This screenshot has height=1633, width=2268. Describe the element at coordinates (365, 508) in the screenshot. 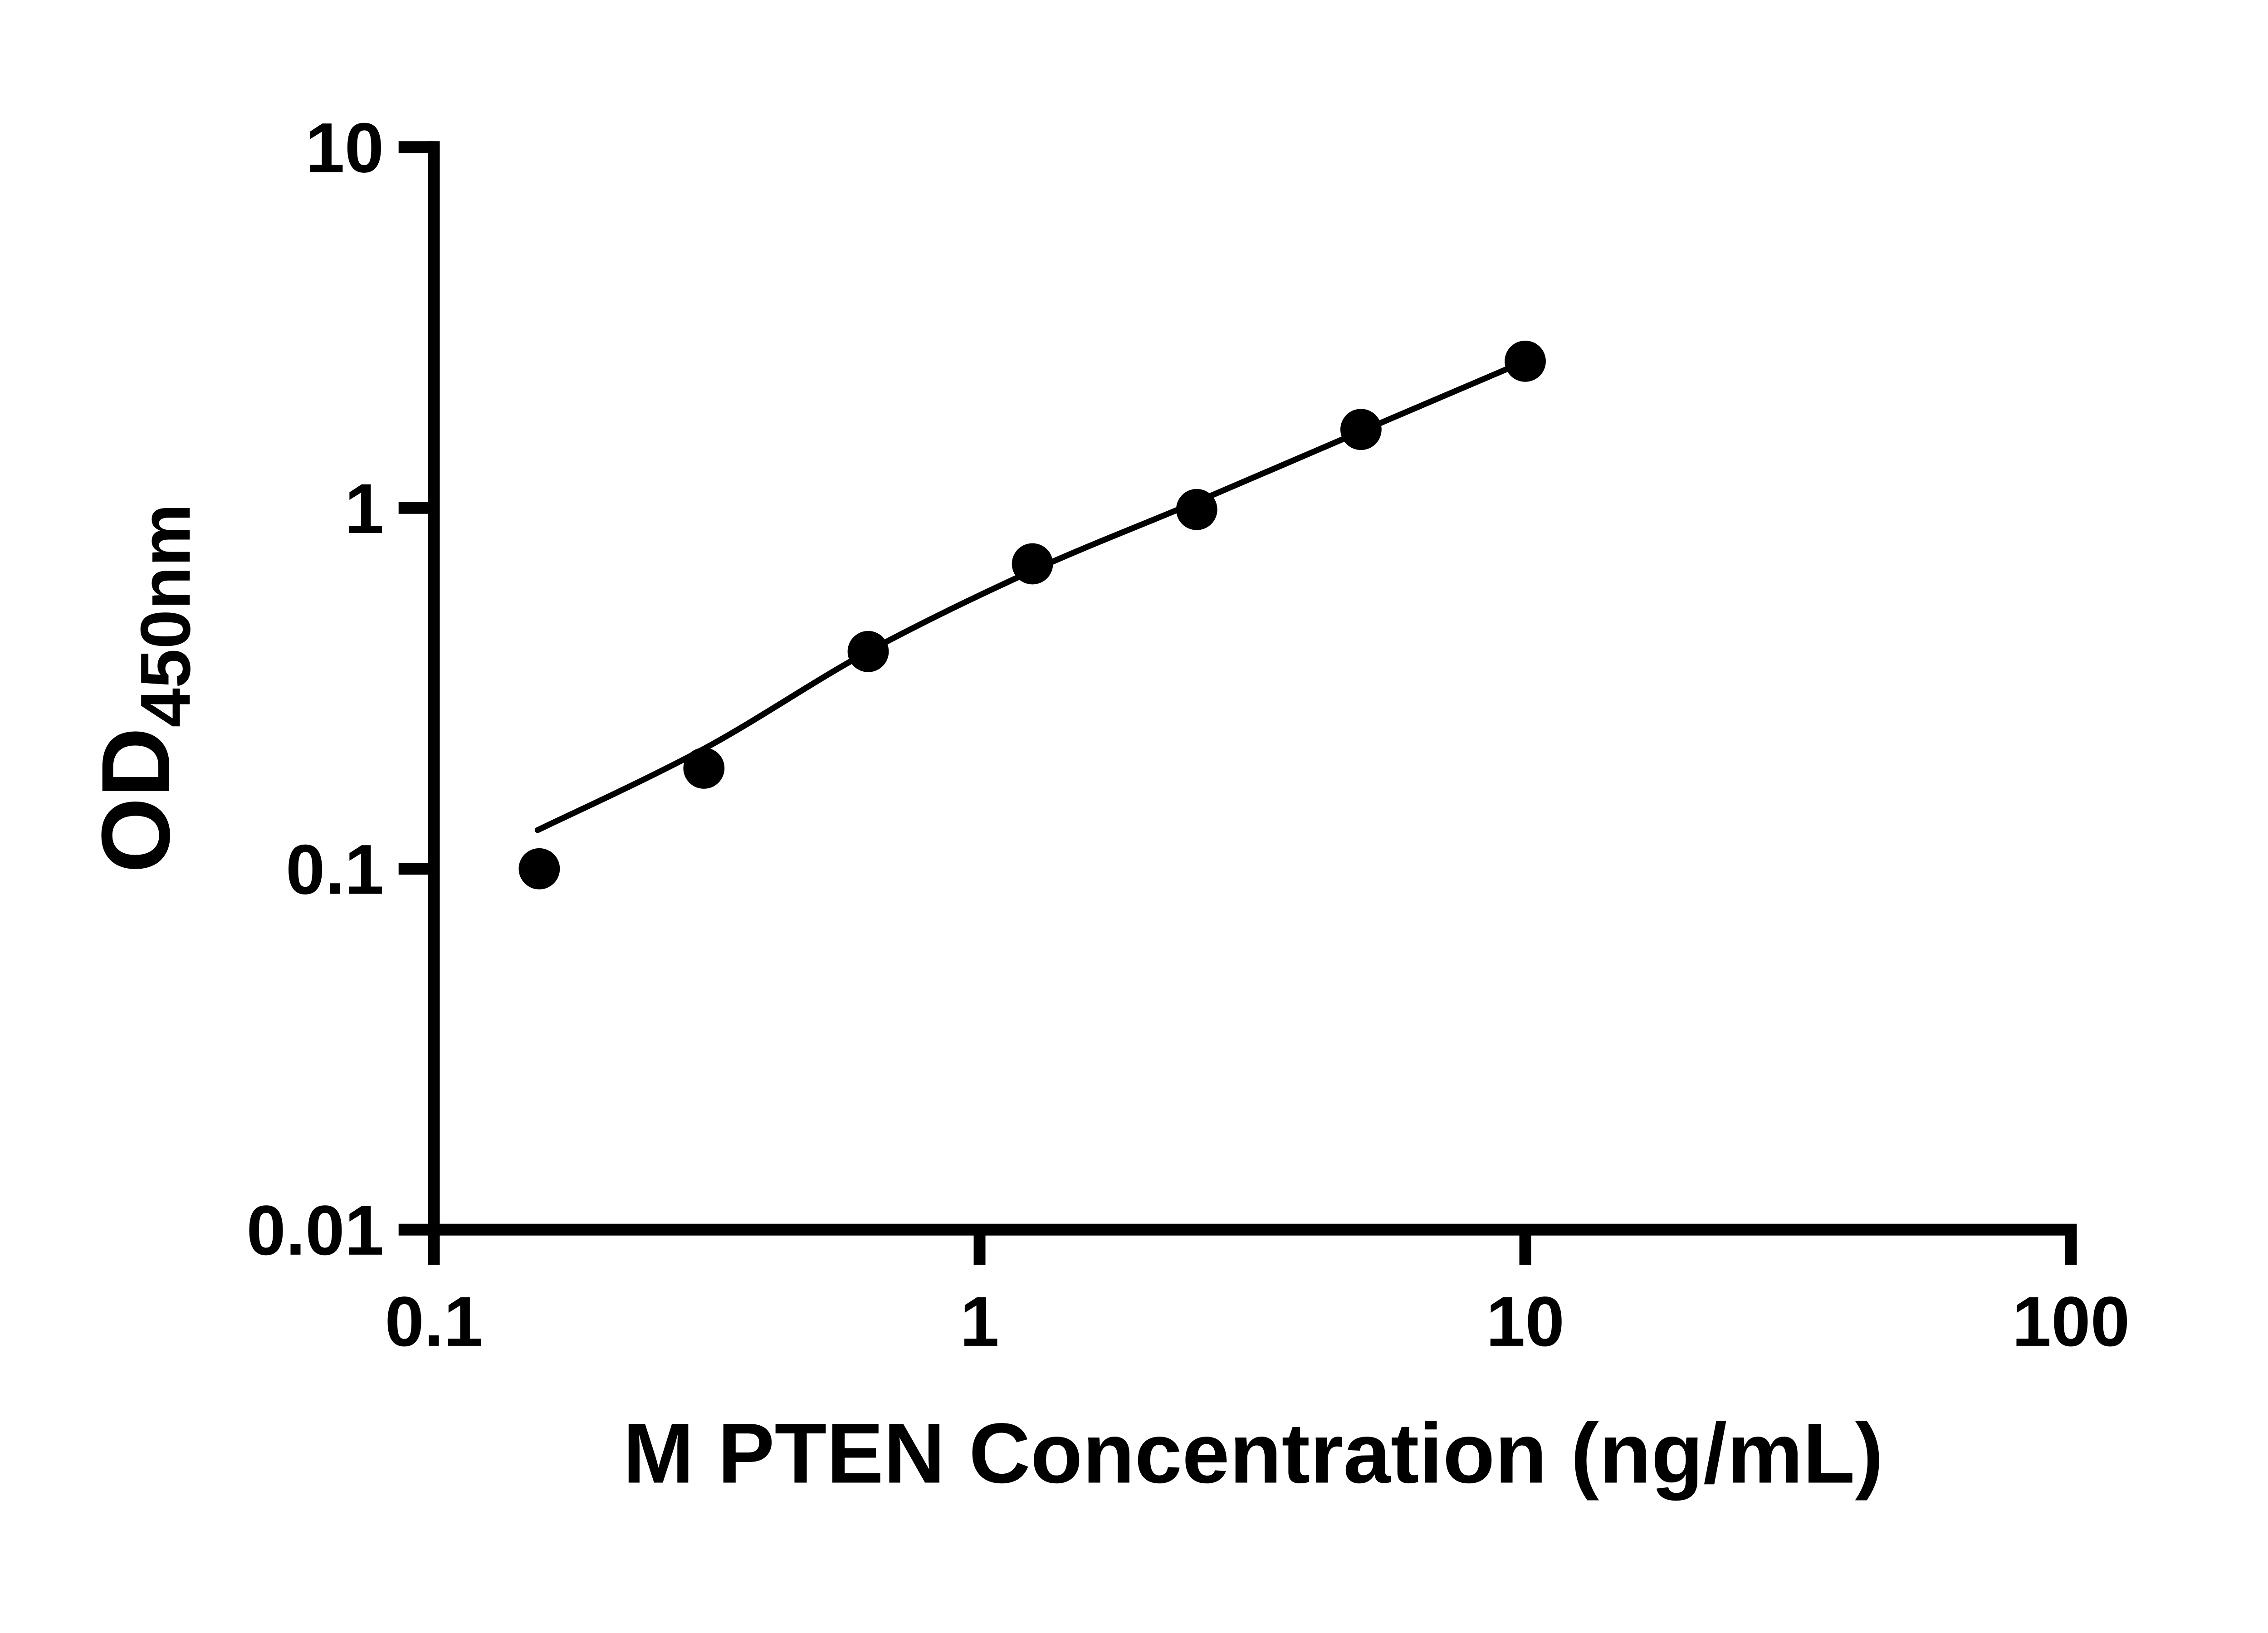

I see `y-tick-label: 1` at that location.